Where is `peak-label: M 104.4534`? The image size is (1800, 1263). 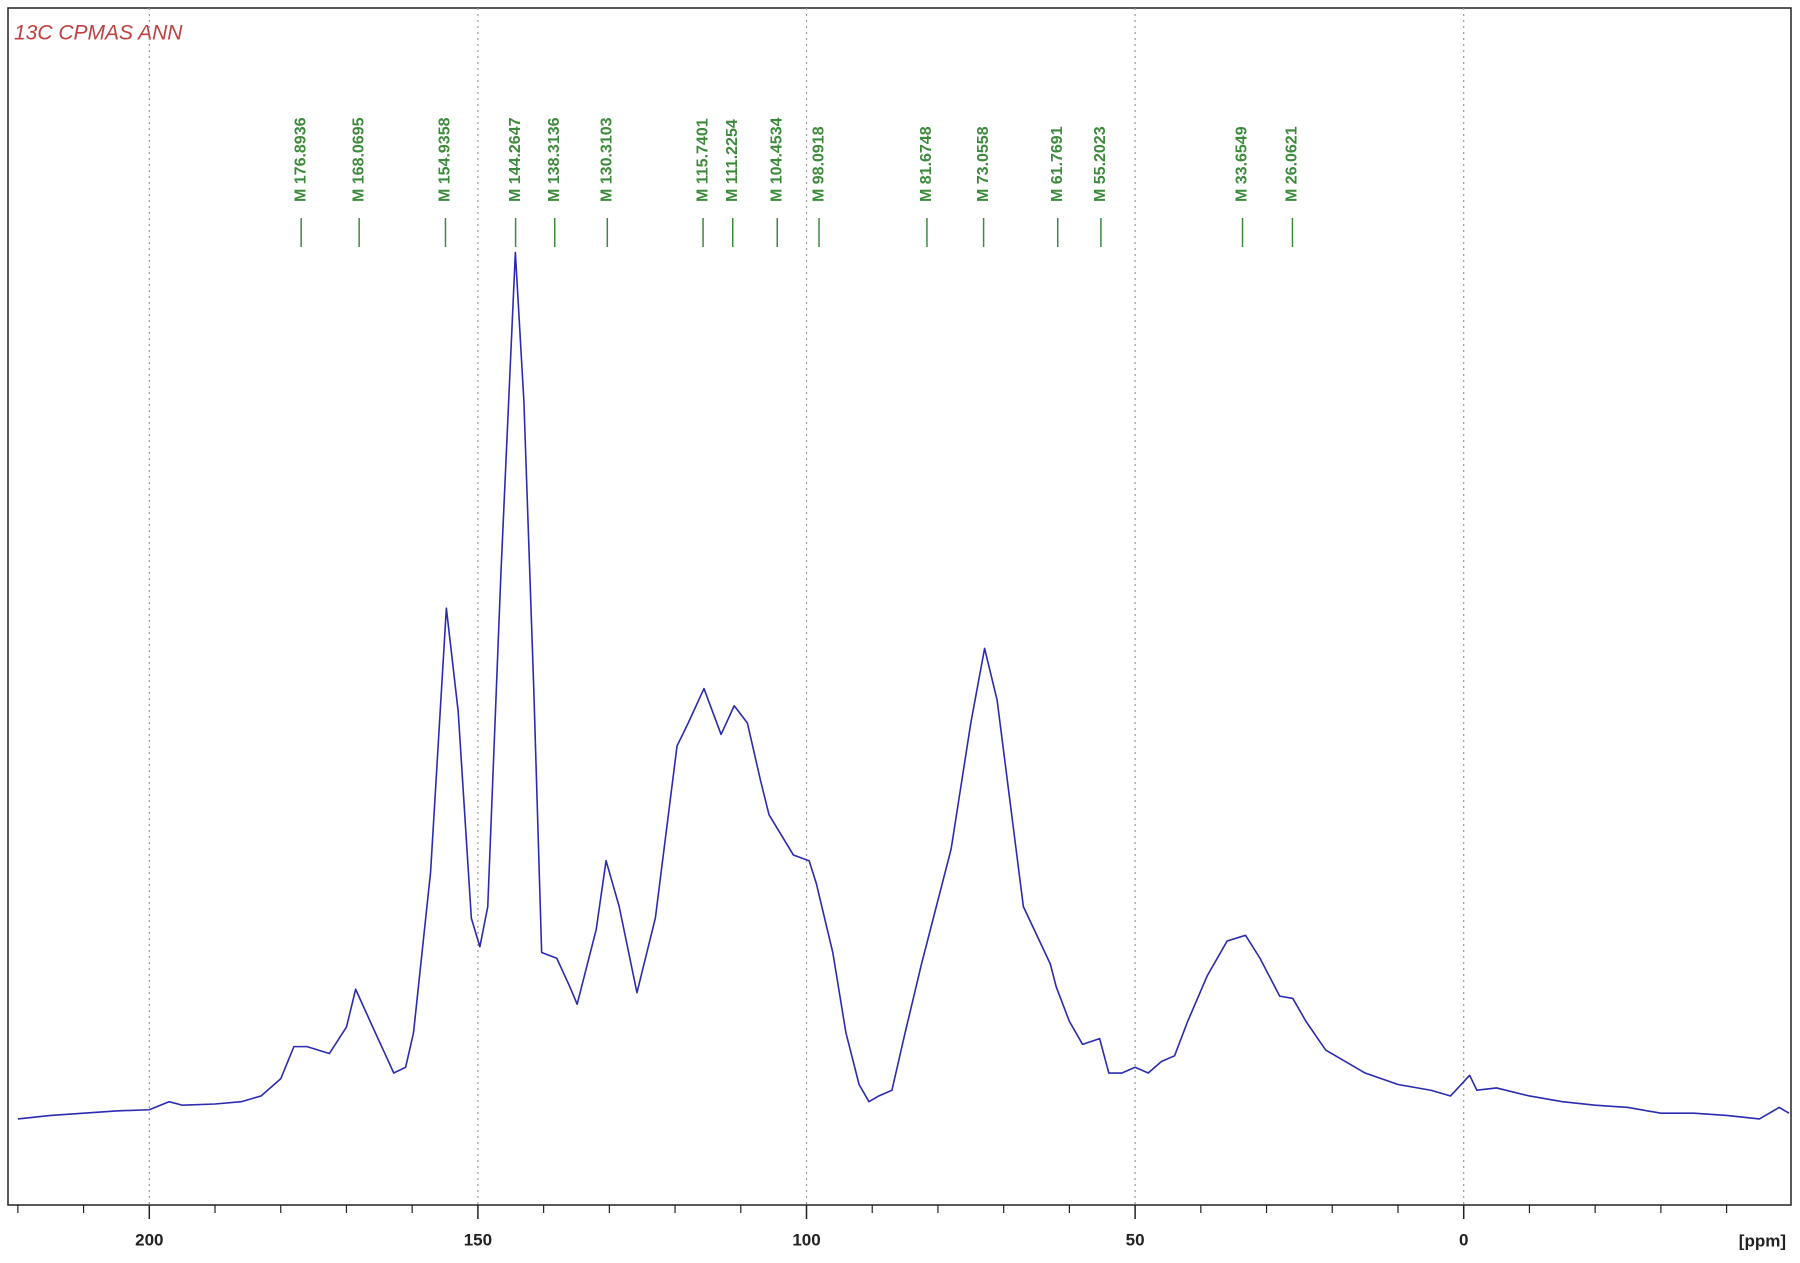
peak-label: M 104.4534 is located at coordinates (776, 159).